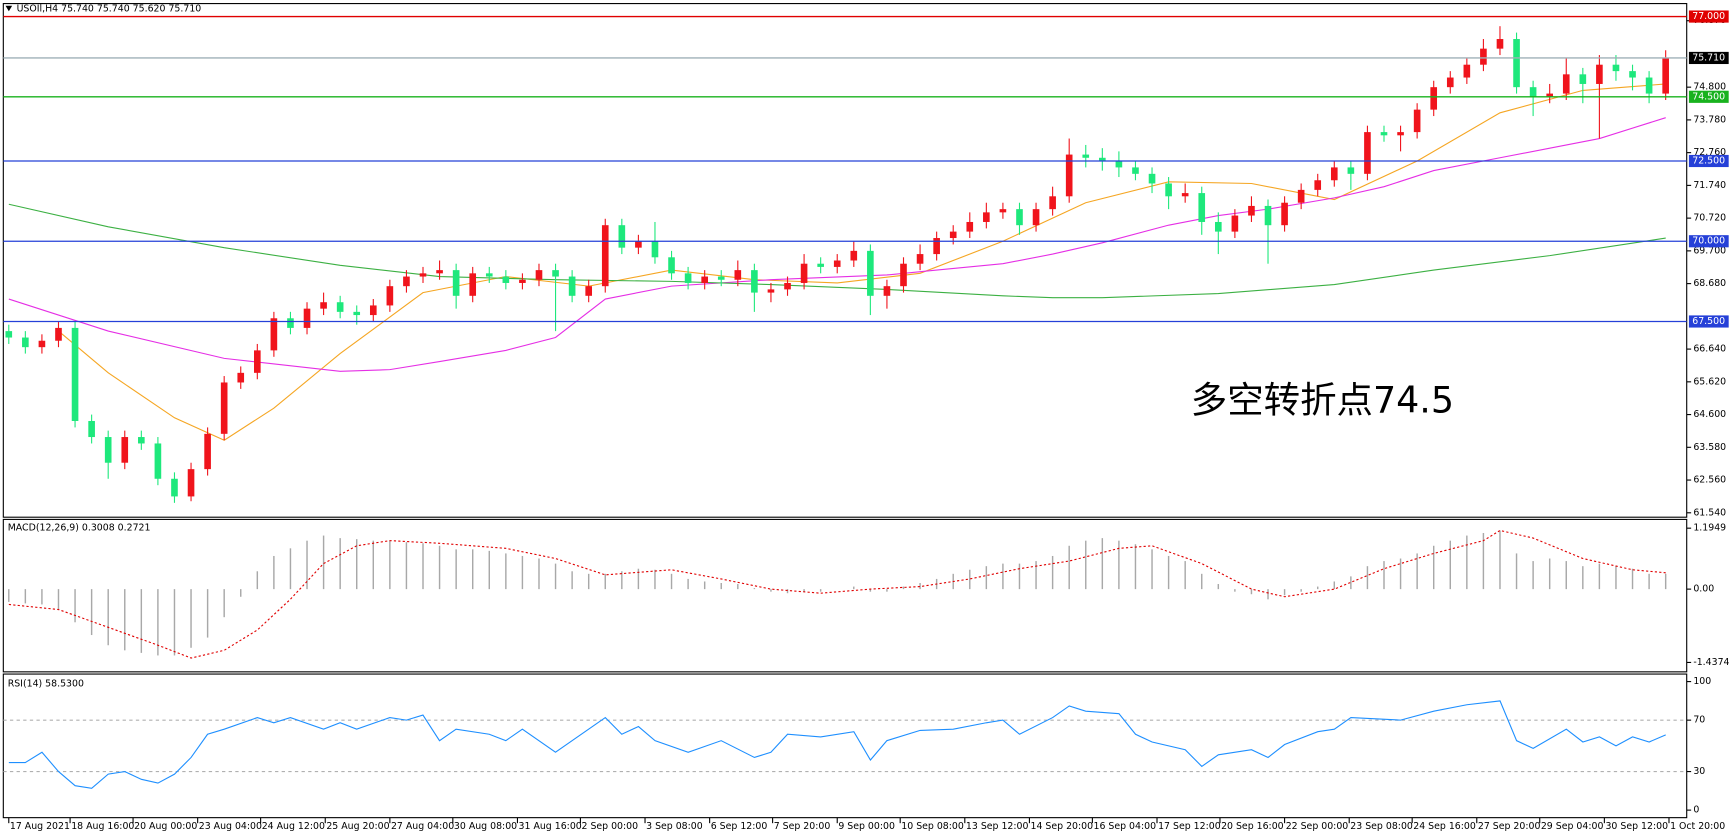 The image size is (1732, 840). I want to click on y-tick-label: 1.1949, so click(1709, 528).